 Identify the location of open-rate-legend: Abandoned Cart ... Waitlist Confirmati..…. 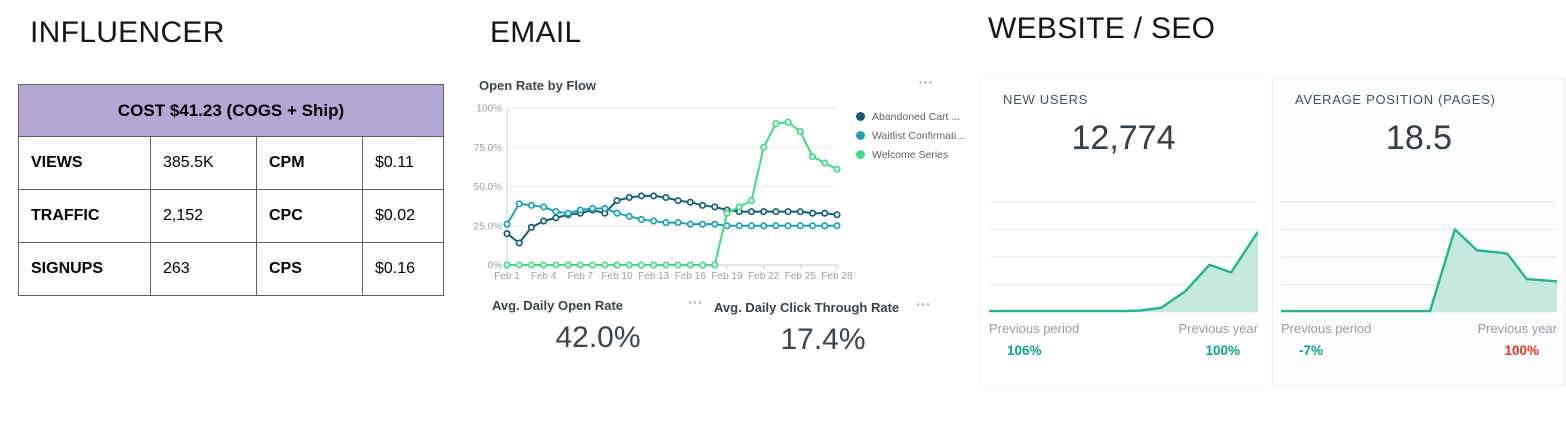
(910, 135).